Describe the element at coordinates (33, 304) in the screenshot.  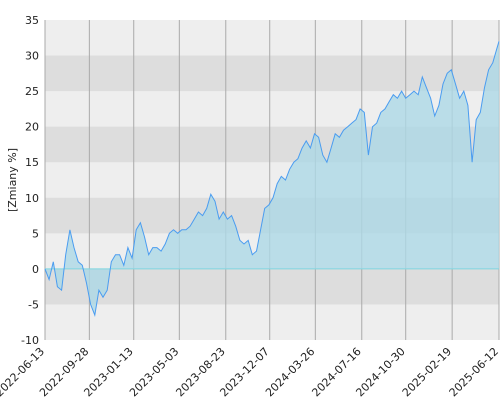
I see `y-tick-label: -5` at that location.